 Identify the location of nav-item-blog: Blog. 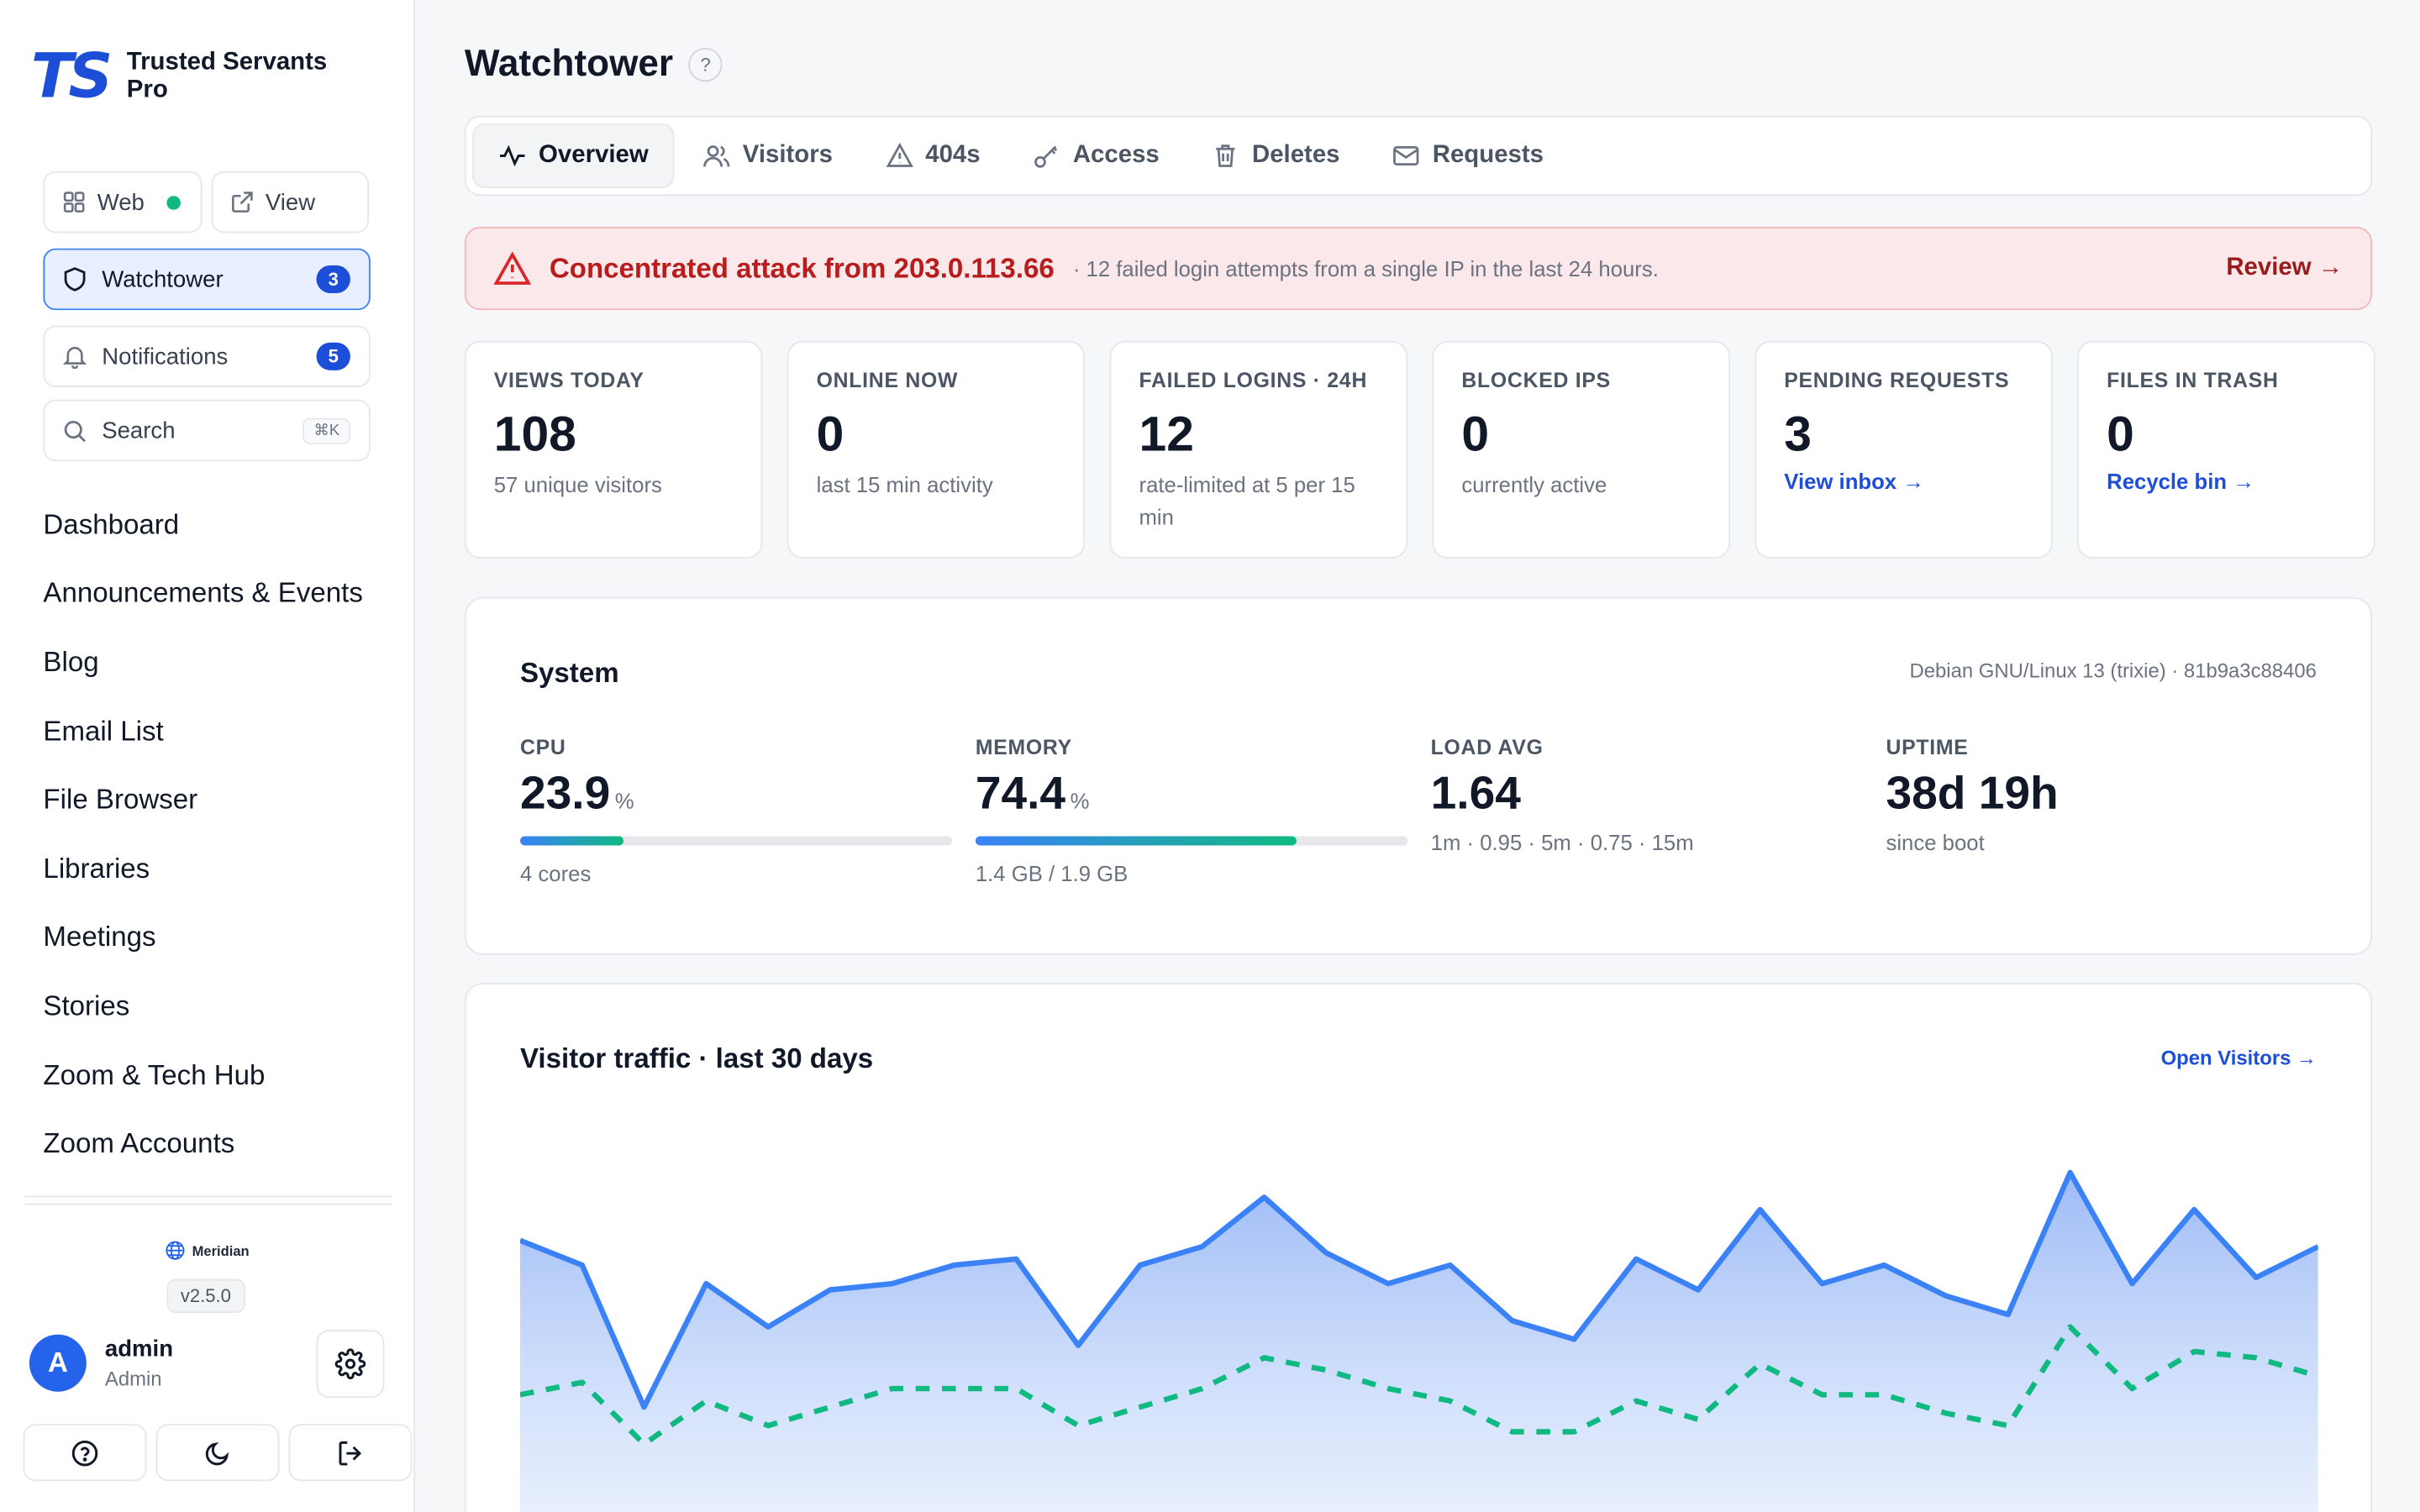
(71, 662).